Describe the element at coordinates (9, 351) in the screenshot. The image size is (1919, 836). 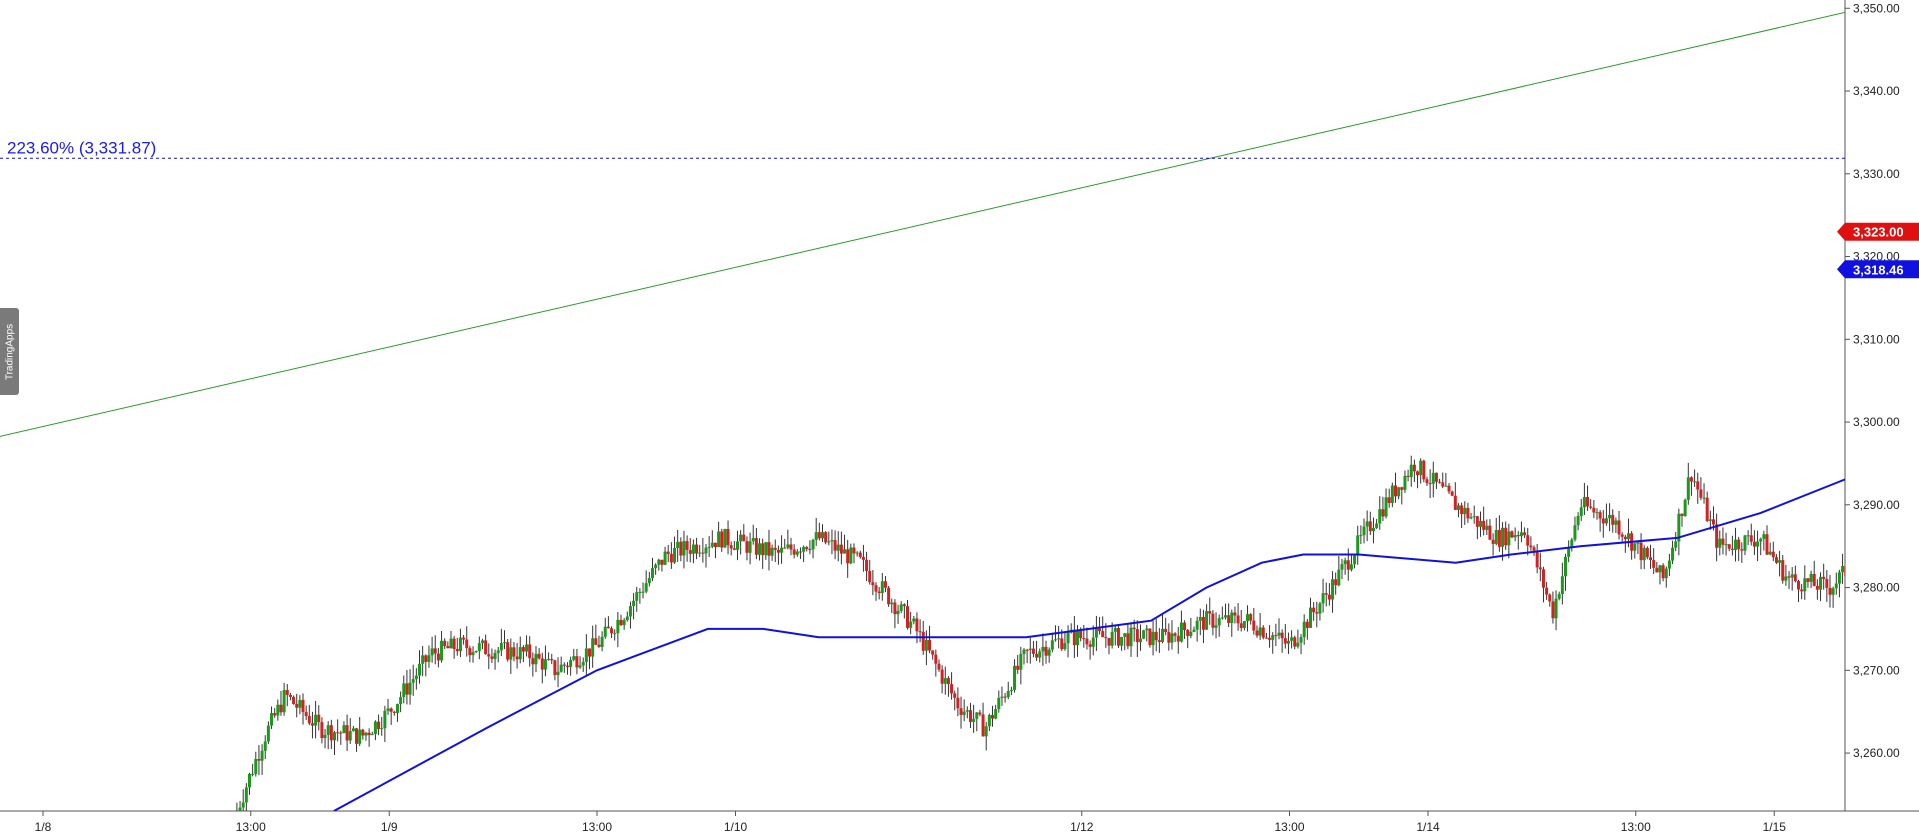
I see `trading-apps-tab: TradingApps` at that location.